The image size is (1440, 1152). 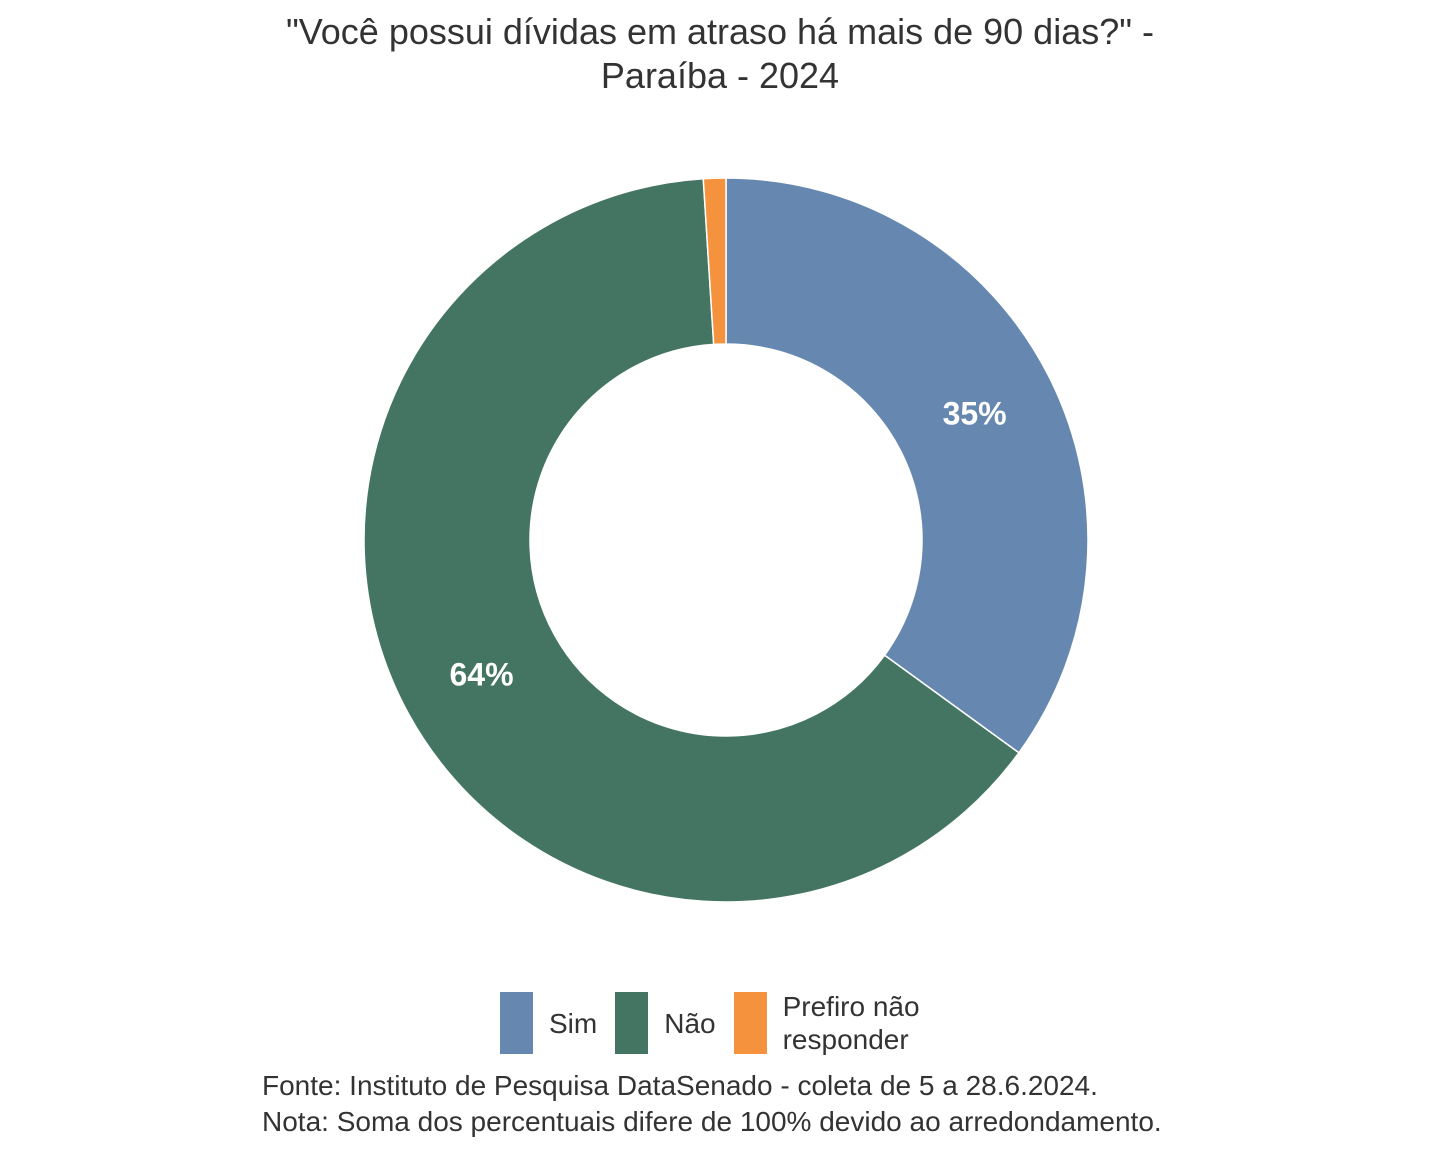 I want to click on legend-label-nao: Não, so click(x=690, y=1023).